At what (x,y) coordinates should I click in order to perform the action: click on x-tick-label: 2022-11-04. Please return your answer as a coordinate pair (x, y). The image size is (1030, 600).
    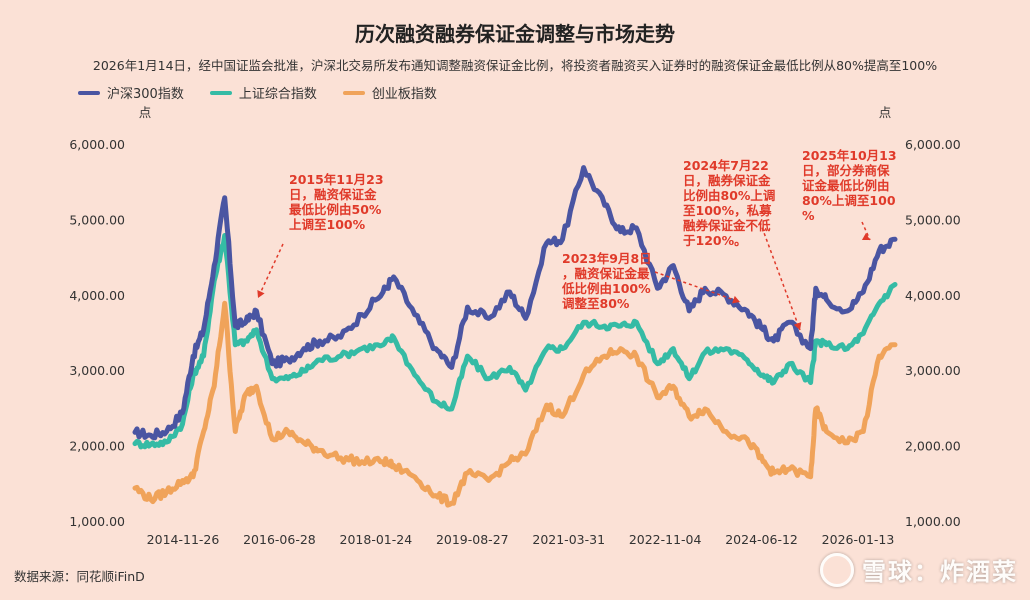
    Looking at the image, I should click on (665, 539).